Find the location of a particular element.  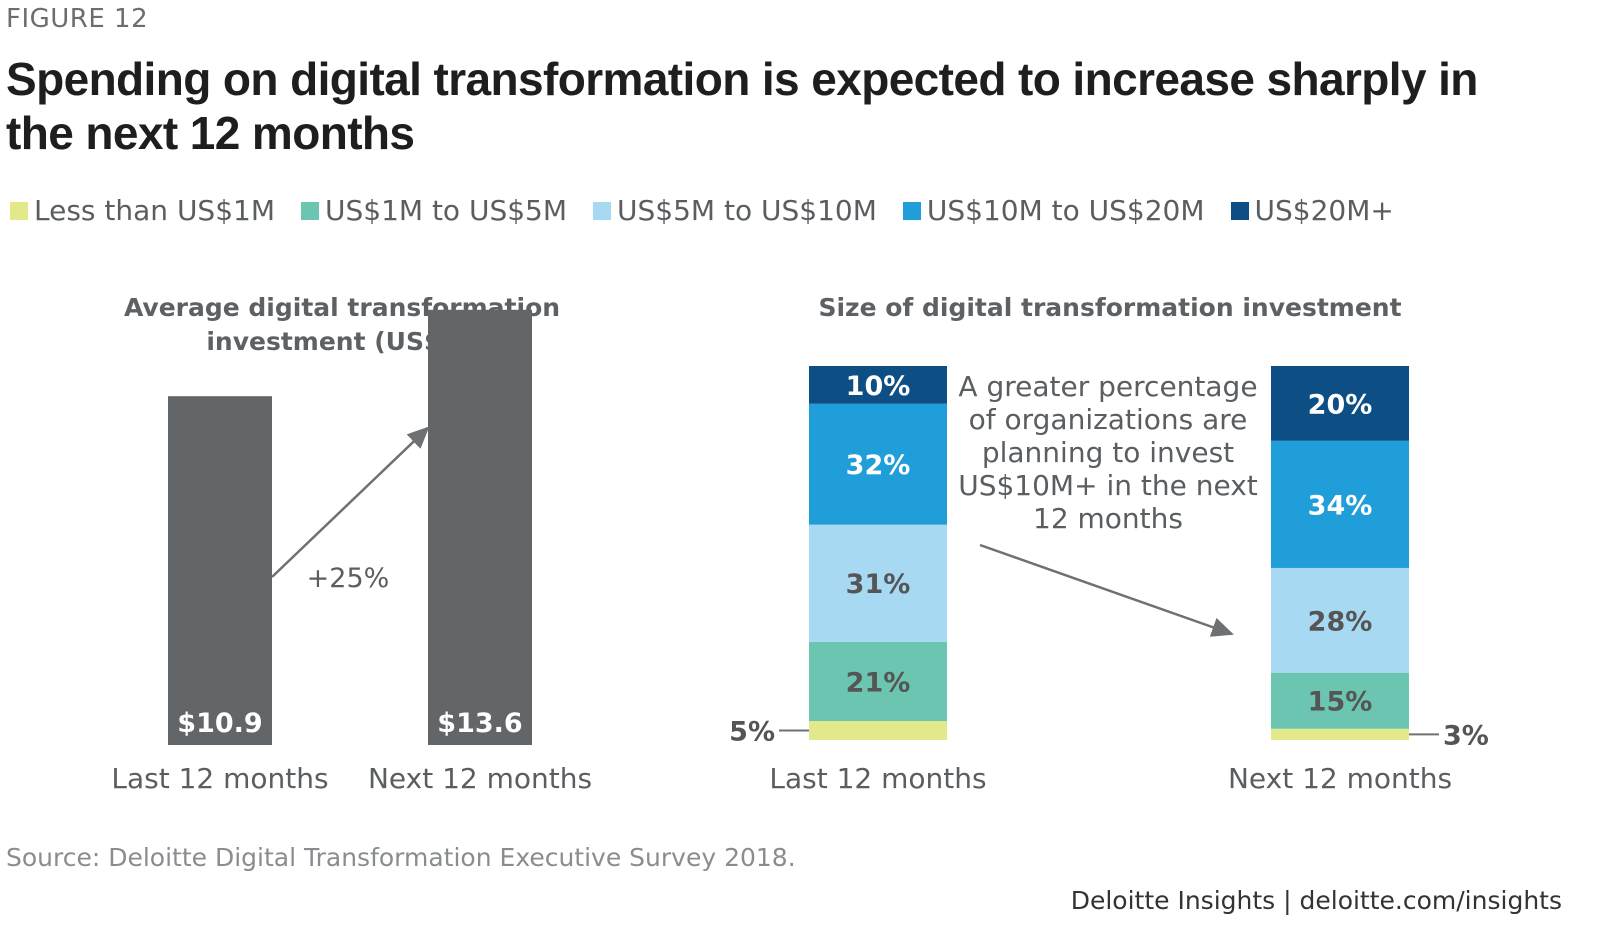

legend-item: Less than US$1M is located at coordinates (142, 210).